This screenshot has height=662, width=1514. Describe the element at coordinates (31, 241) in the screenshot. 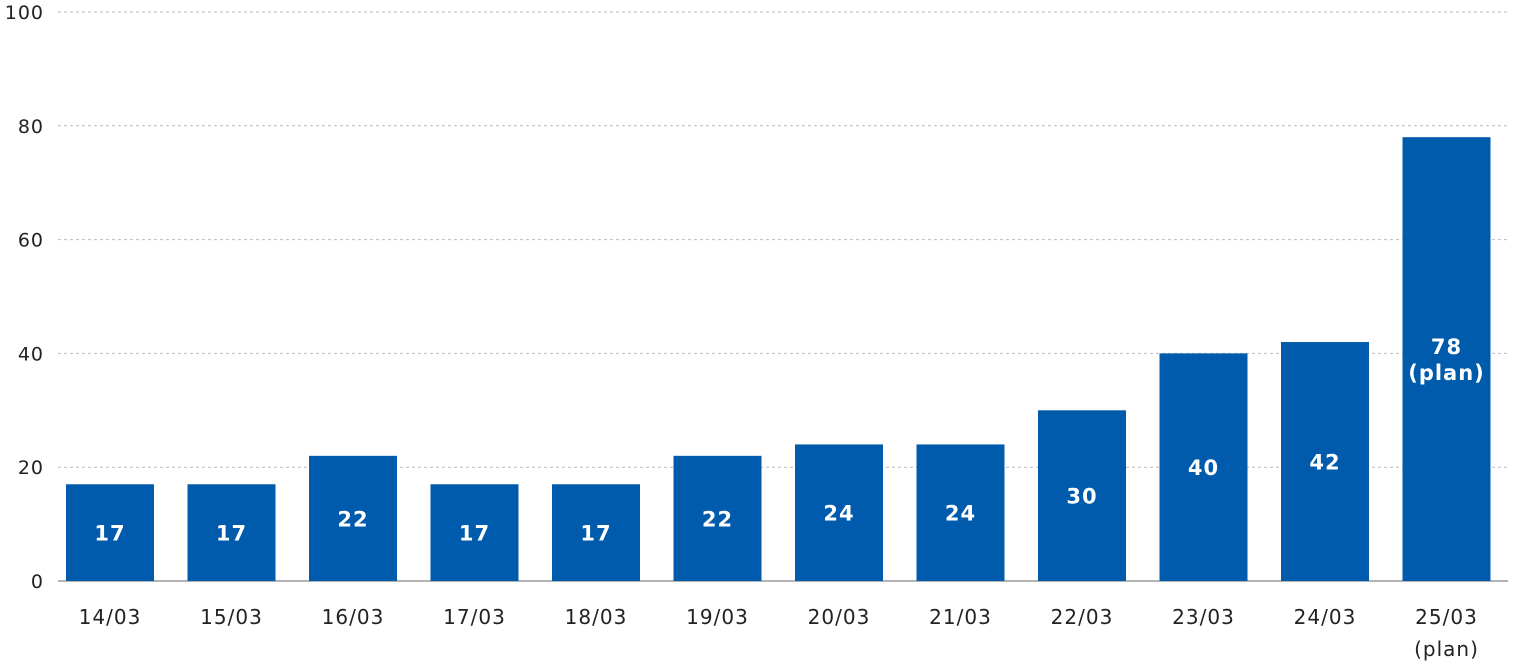

I see `y-tick-label: 60` at that location.